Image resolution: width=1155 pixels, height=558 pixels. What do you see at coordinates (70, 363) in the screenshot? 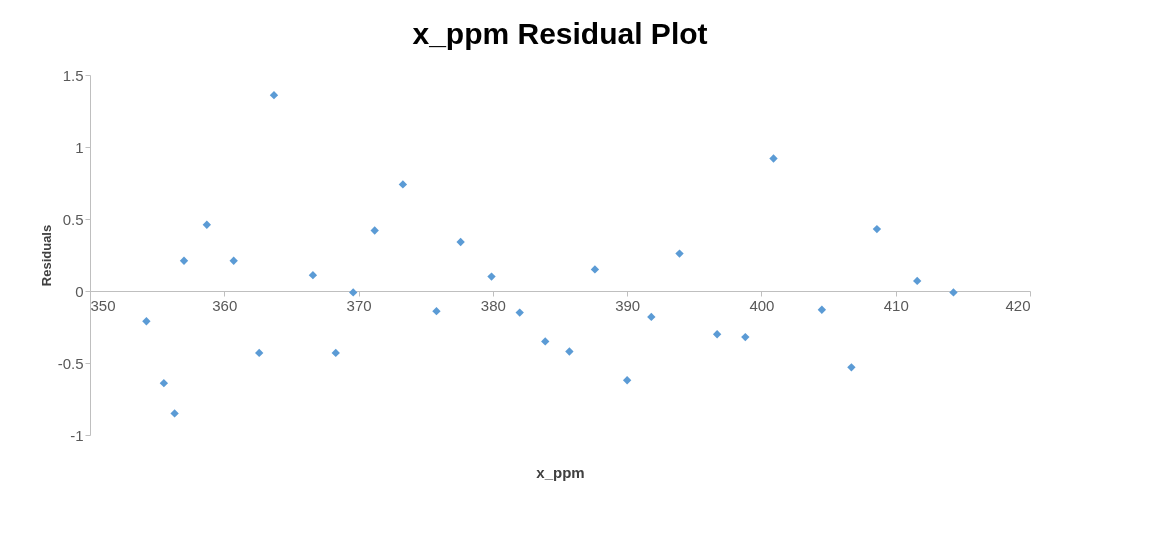
I see `y-tick-label: -0.5` at bounding box center [70, 363].